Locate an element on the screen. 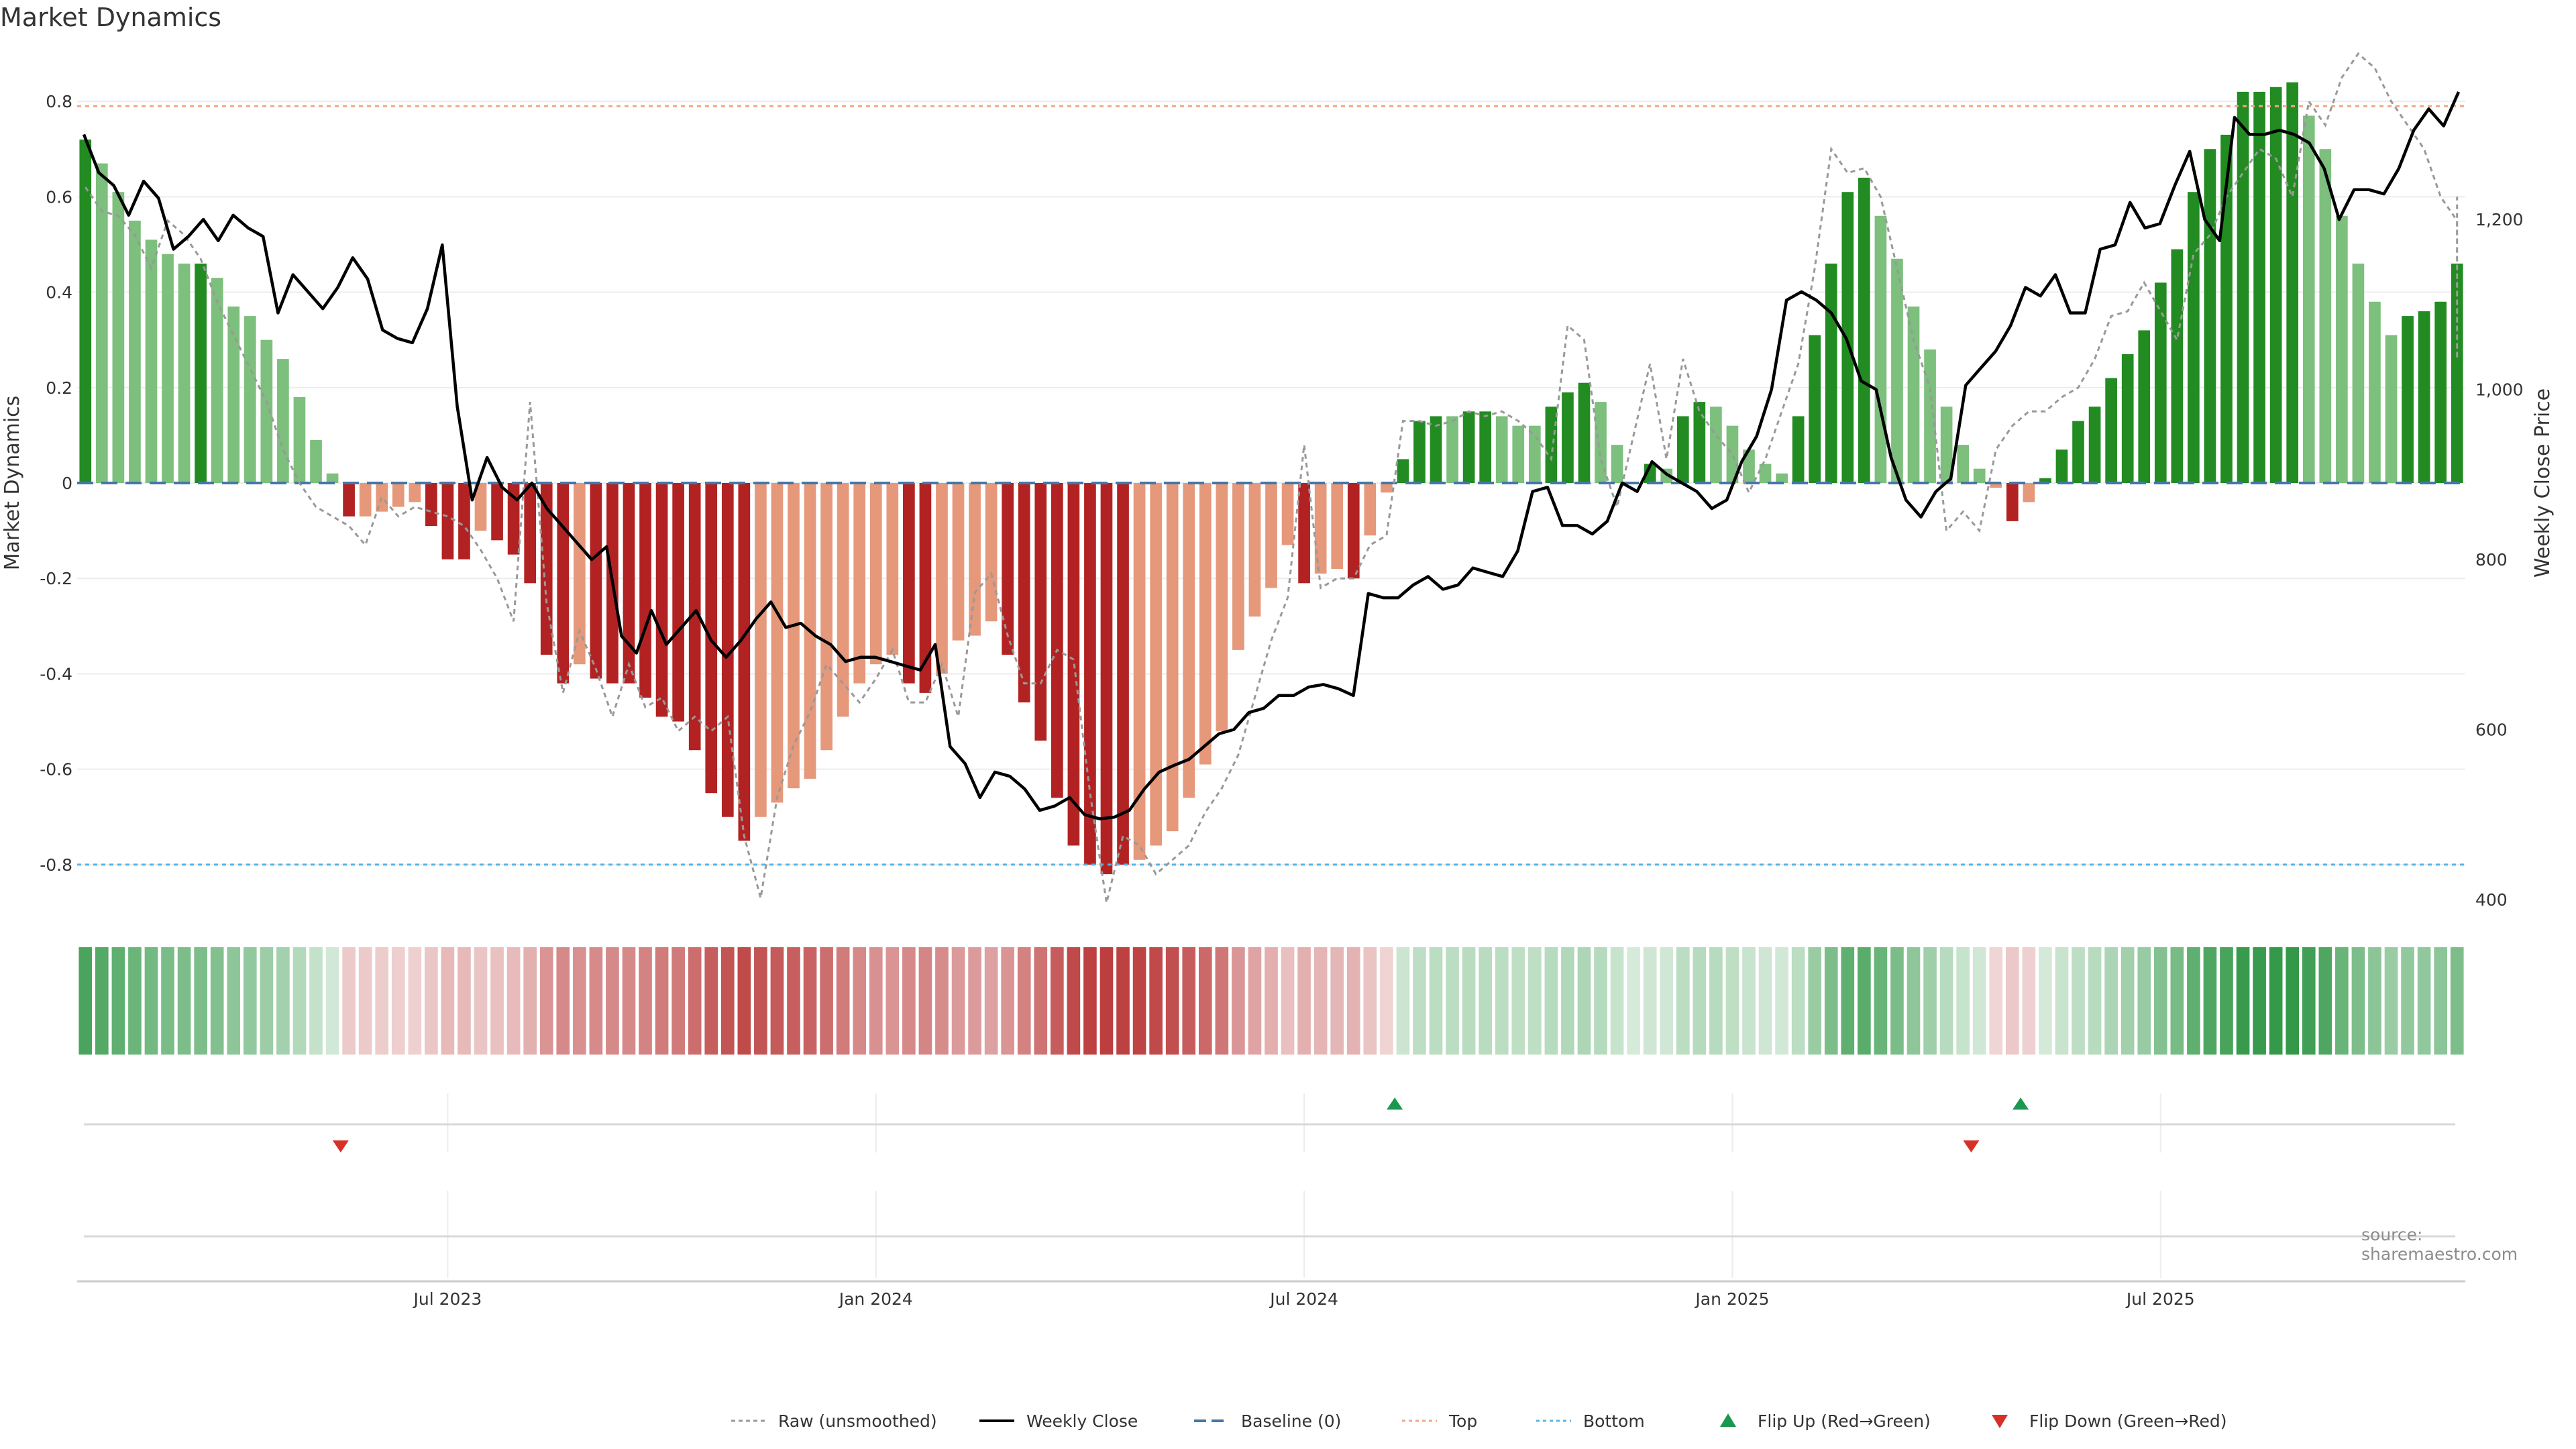 This screenshot has width=2576, height=1449. x-tick-label: Jul 2025 is located at coordinates (2160, 1299).